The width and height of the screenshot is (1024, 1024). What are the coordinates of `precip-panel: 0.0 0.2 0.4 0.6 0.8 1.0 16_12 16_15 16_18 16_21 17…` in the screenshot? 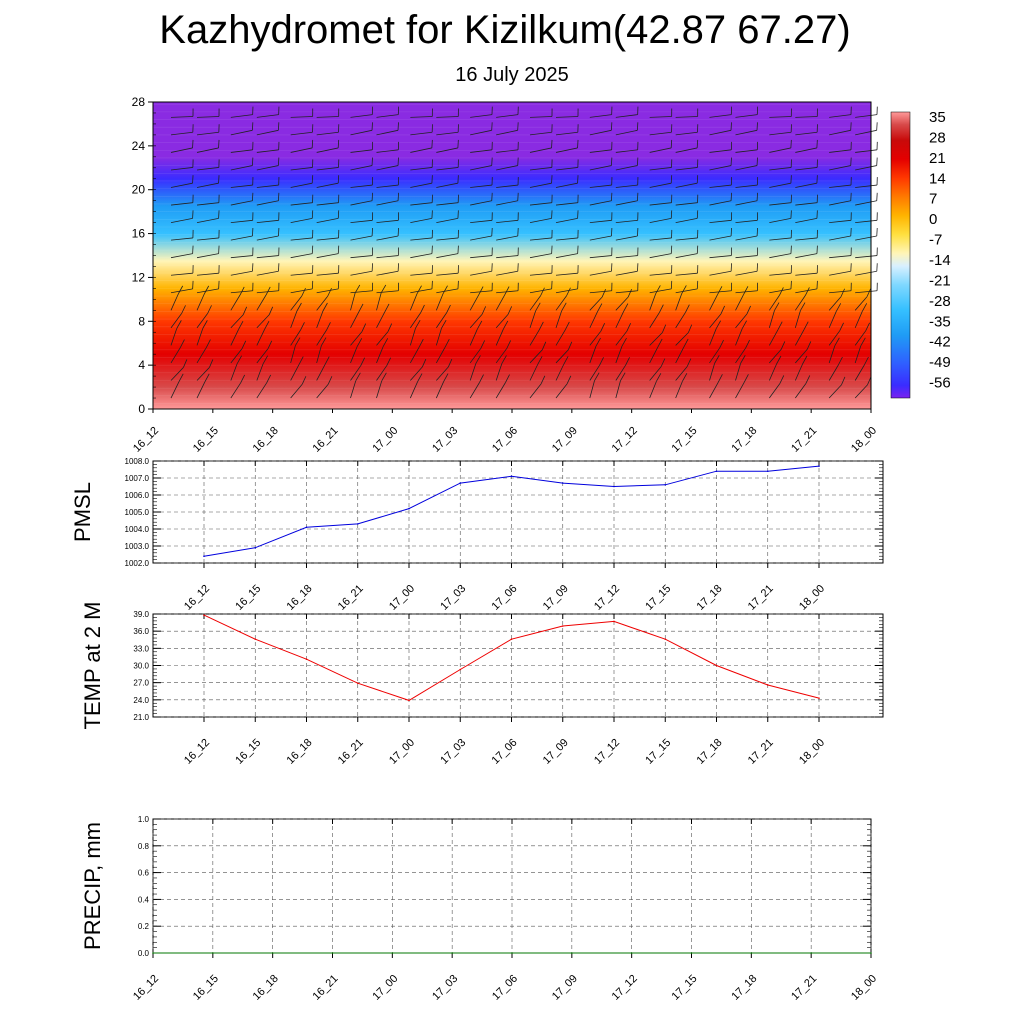 It's located at (479, 909).